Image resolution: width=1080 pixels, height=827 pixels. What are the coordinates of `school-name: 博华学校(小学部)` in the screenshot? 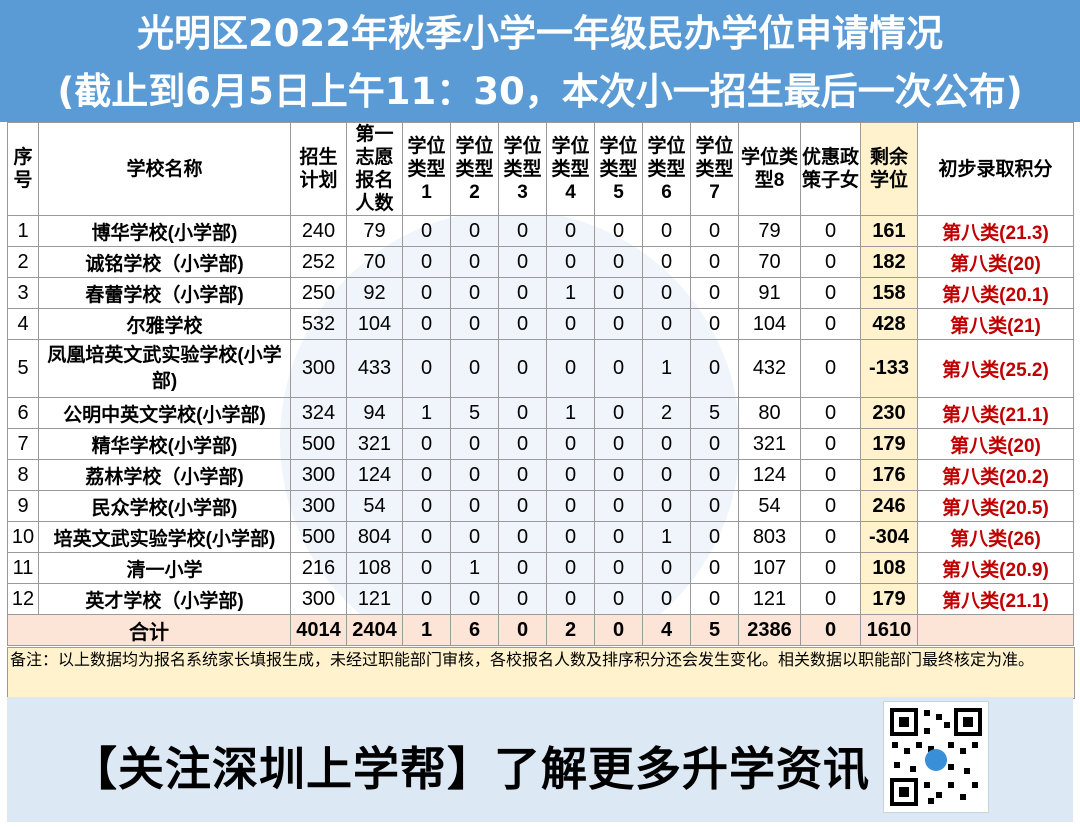 It's located at (164, 231).